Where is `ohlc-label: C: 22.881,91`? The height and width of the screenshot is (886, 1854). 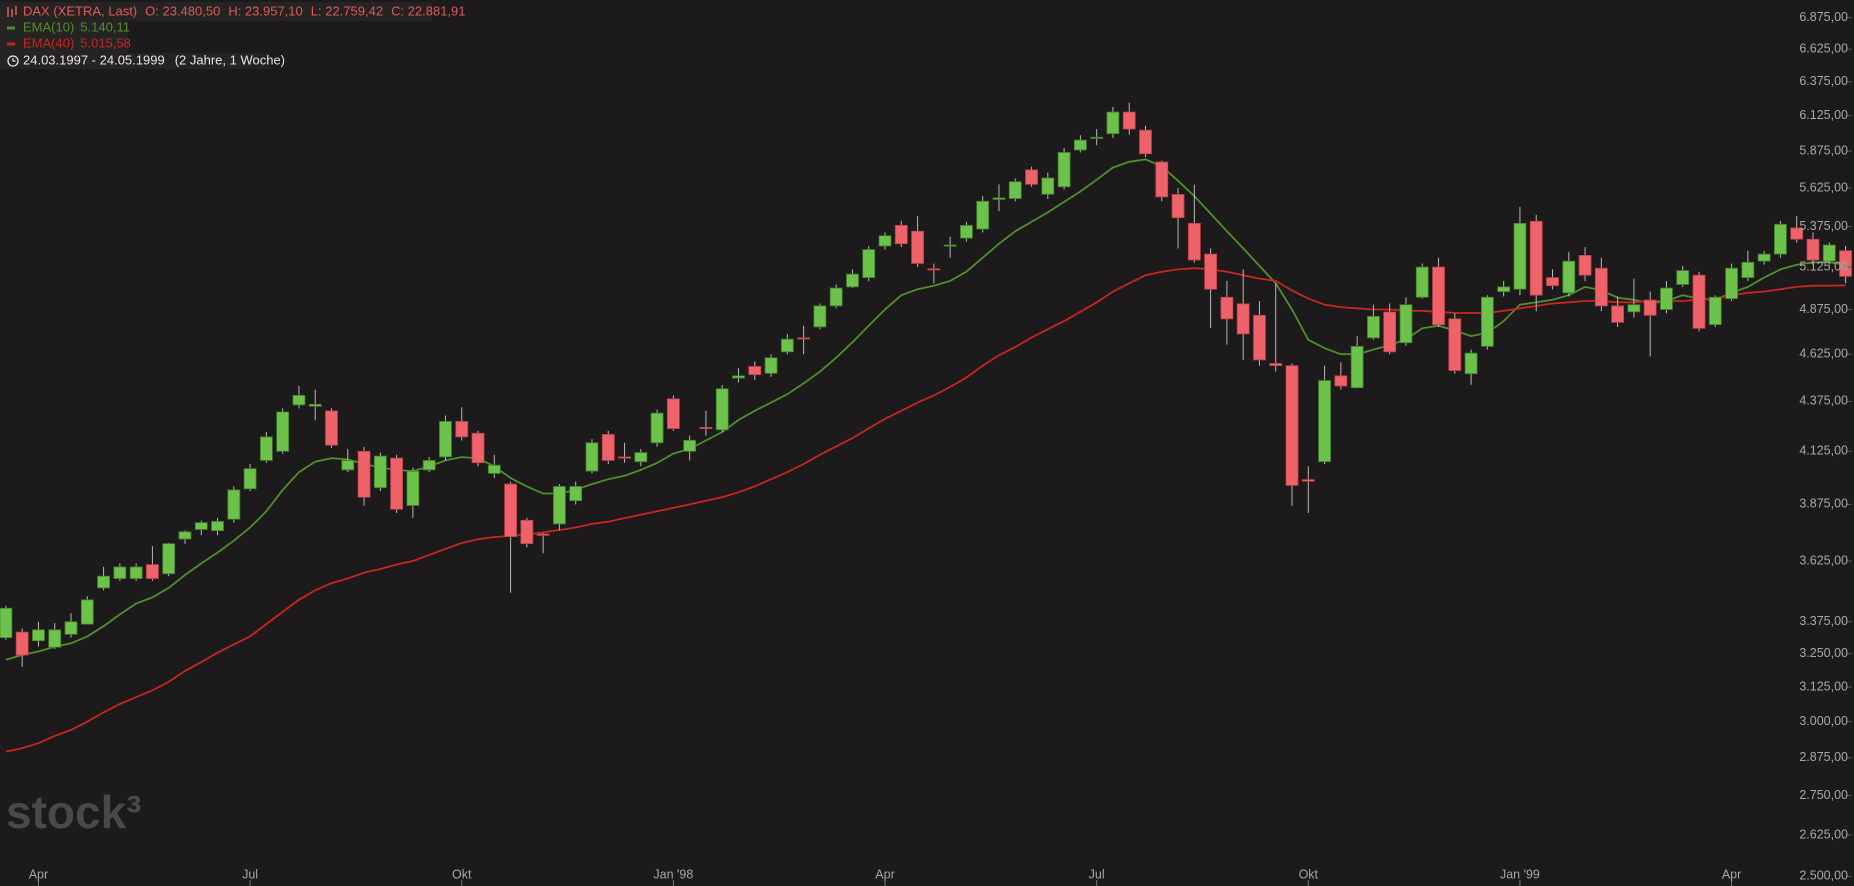 ohlc-label: C: 22.881,91 is located at coordinates (428, 10).